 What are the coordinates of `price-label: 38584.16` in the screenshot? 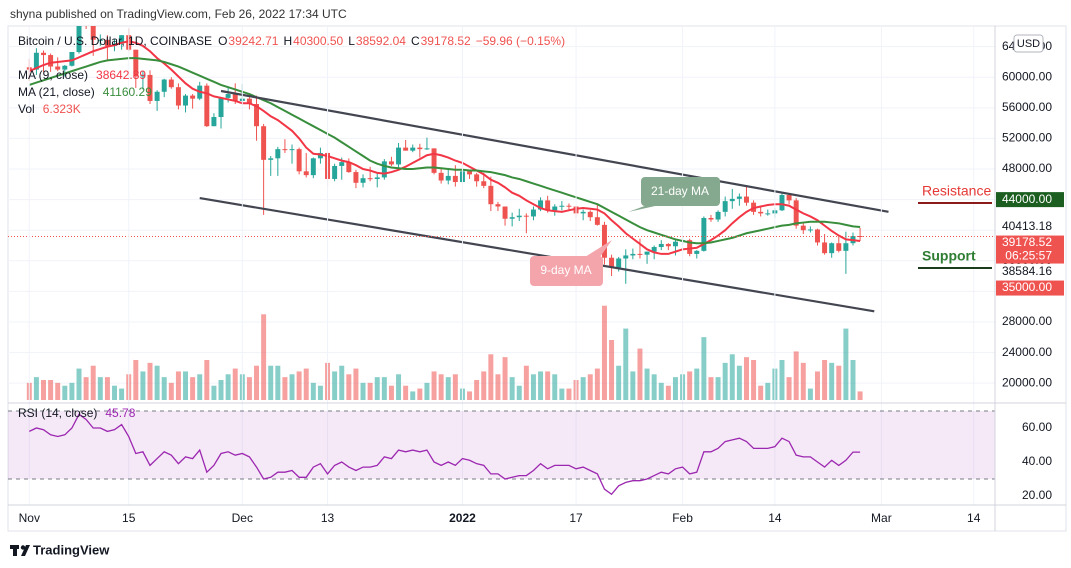 It's located at (1027, 271).